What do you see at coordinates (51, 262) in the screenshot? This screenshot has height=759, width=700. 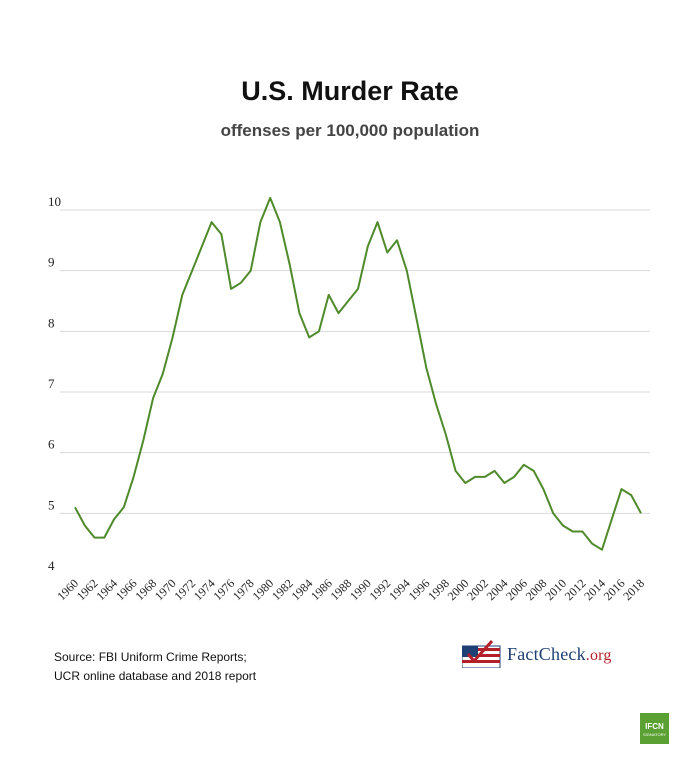 I see `y-tick-label: 9` at bounding box center [51, 262].